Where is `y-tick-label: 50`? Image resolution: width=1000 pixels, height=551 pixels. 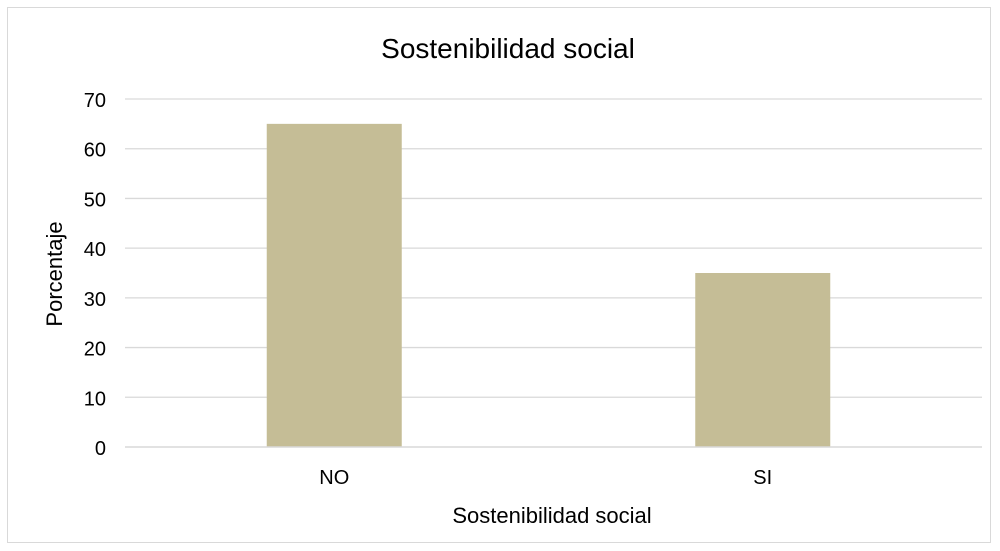 y-tick-label: 50 is located at coordinates (95, 200).